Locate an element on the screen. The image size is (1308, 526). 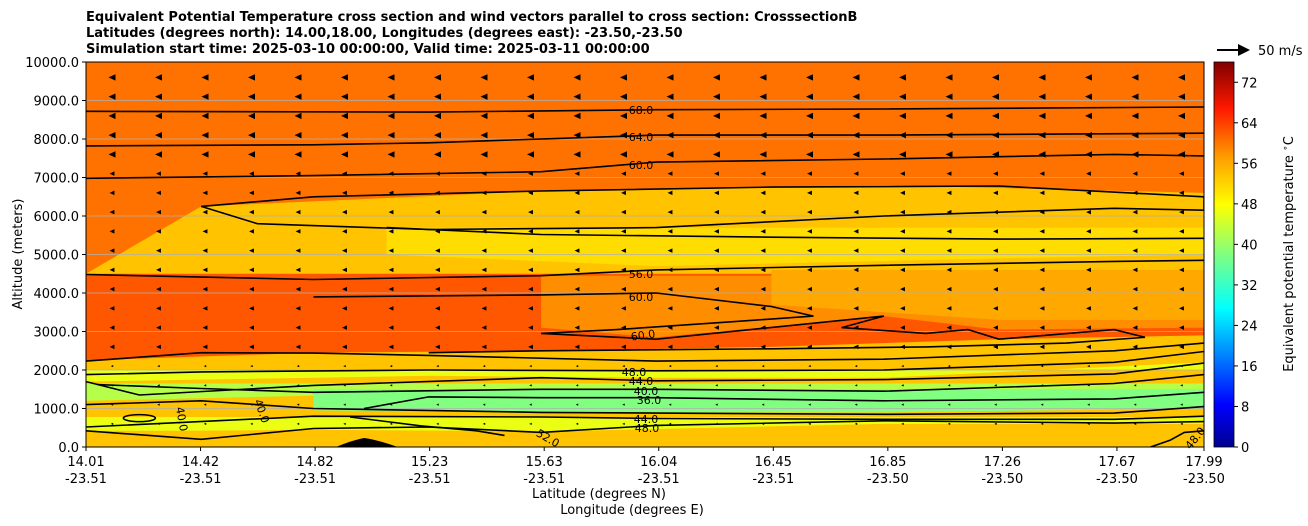
contour-label-6: 48.0 is located at coordinates (634, 372).